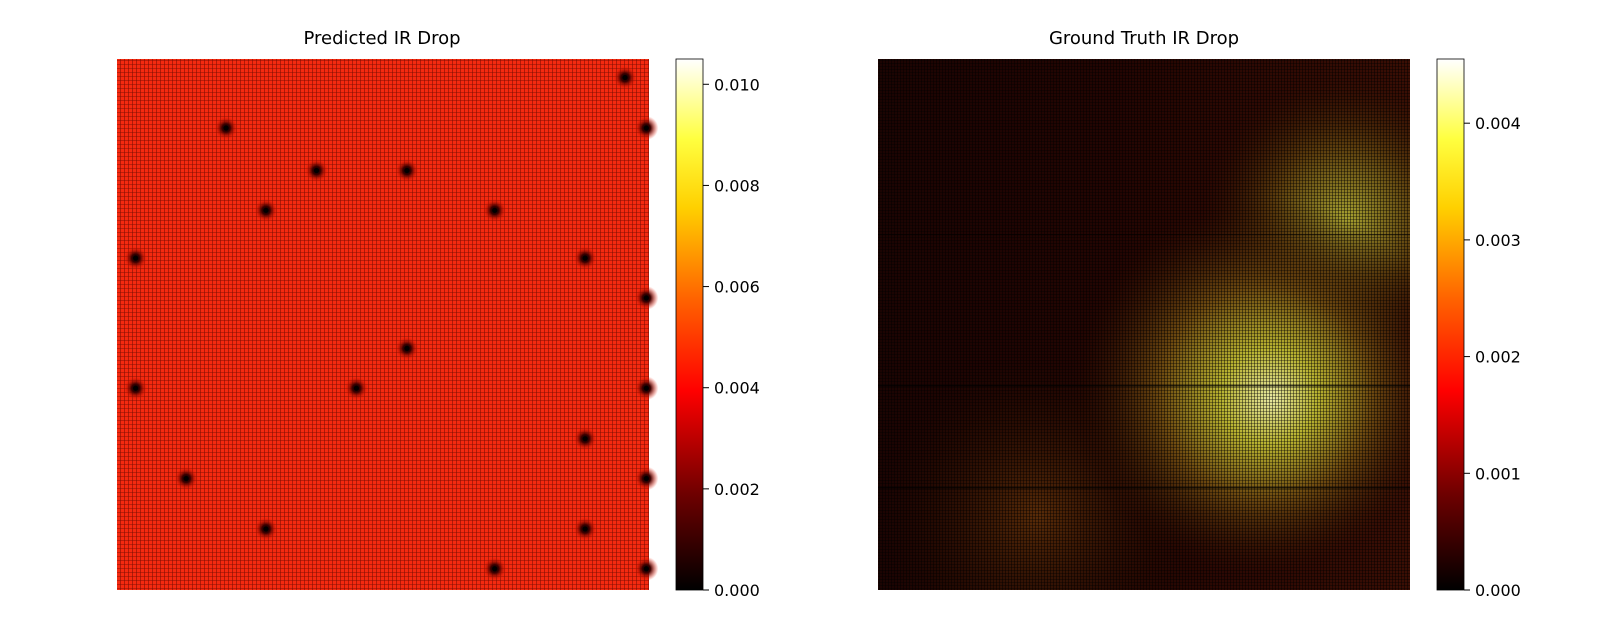  Describe the element at coordinates (1498, 240) in the screenshot. I see `colorbar-tick-label: 0.003` at that location.